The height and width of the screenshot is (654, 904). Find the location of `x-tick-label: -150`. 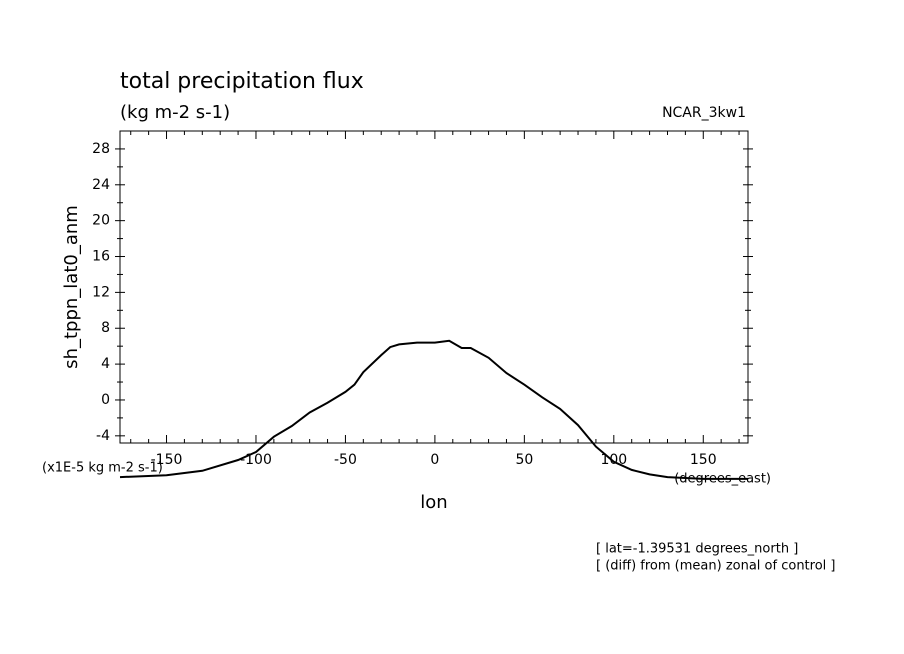

x-tick-label: -150 is located at coordinates (167, 460).